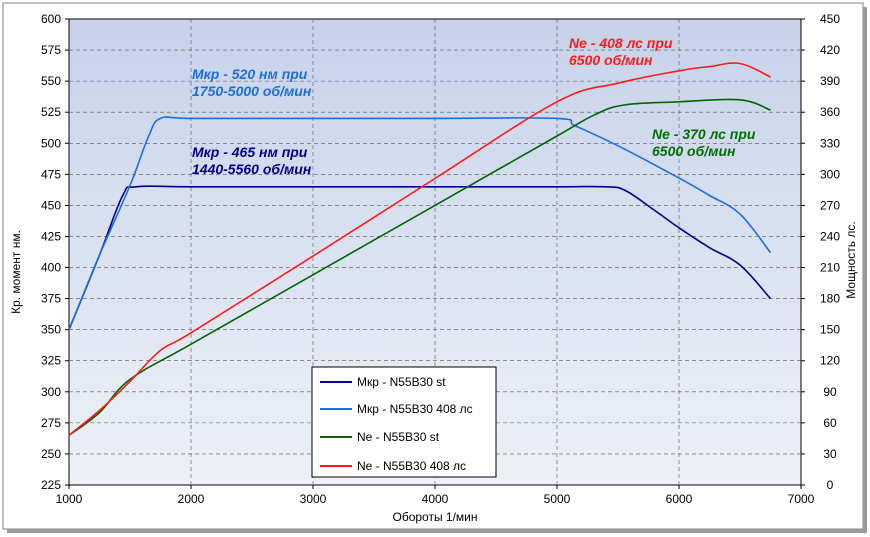 The width and height of the screenshot is (870, 537). I want to click on y-left-tick-label: 400, so click(51, 268).